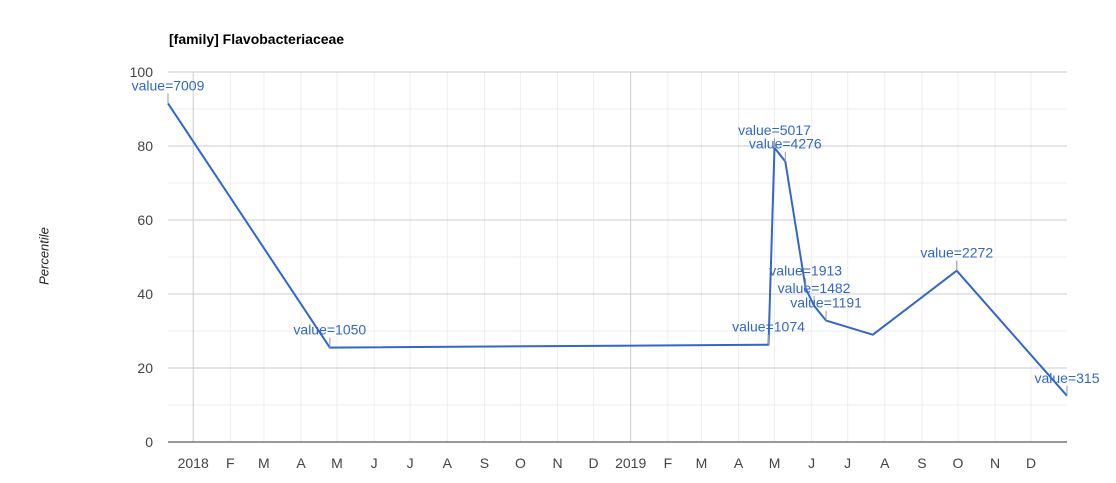  What do you see at coordinates (814, 288) in the screenshot?
I see `annotation-label: value=1482` at bounding box center [814, 288].